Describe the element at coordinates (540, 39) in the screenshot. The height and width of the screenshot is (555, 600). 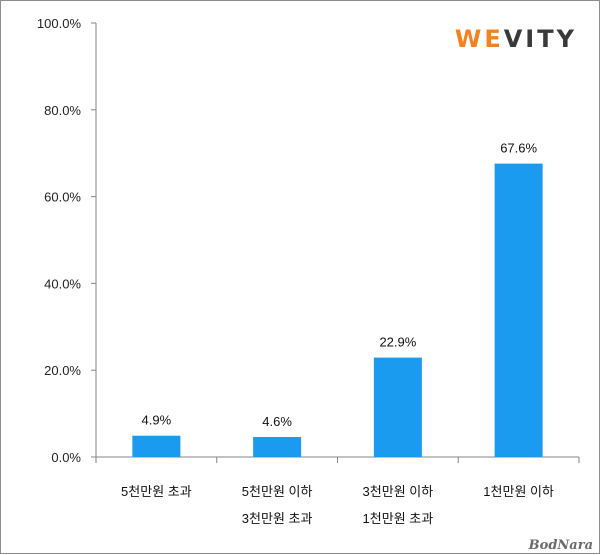
I see `logo-suffix: VITY` at that location.